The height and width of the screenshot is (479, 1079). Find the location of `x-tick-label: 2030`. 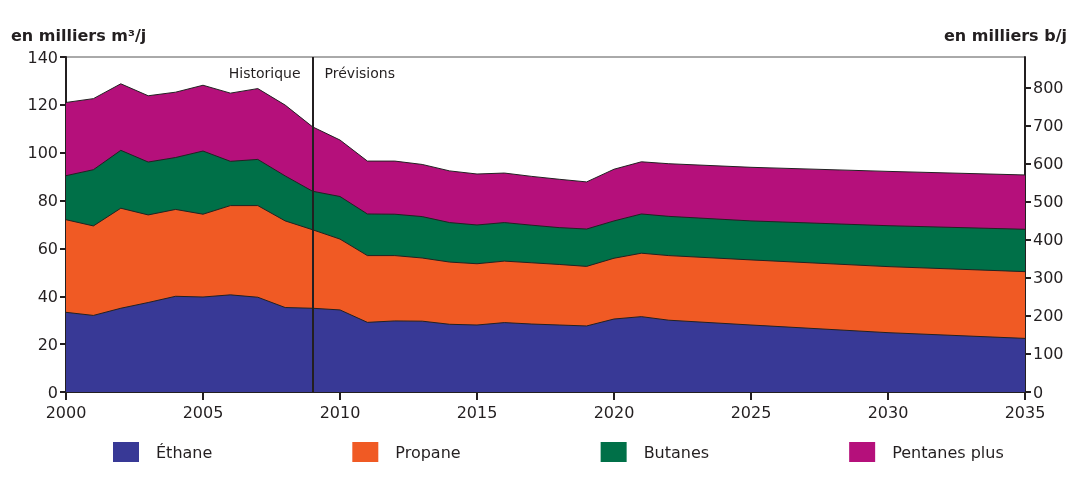

x-tick-label: 2030 is located at coordinates (888, 412).